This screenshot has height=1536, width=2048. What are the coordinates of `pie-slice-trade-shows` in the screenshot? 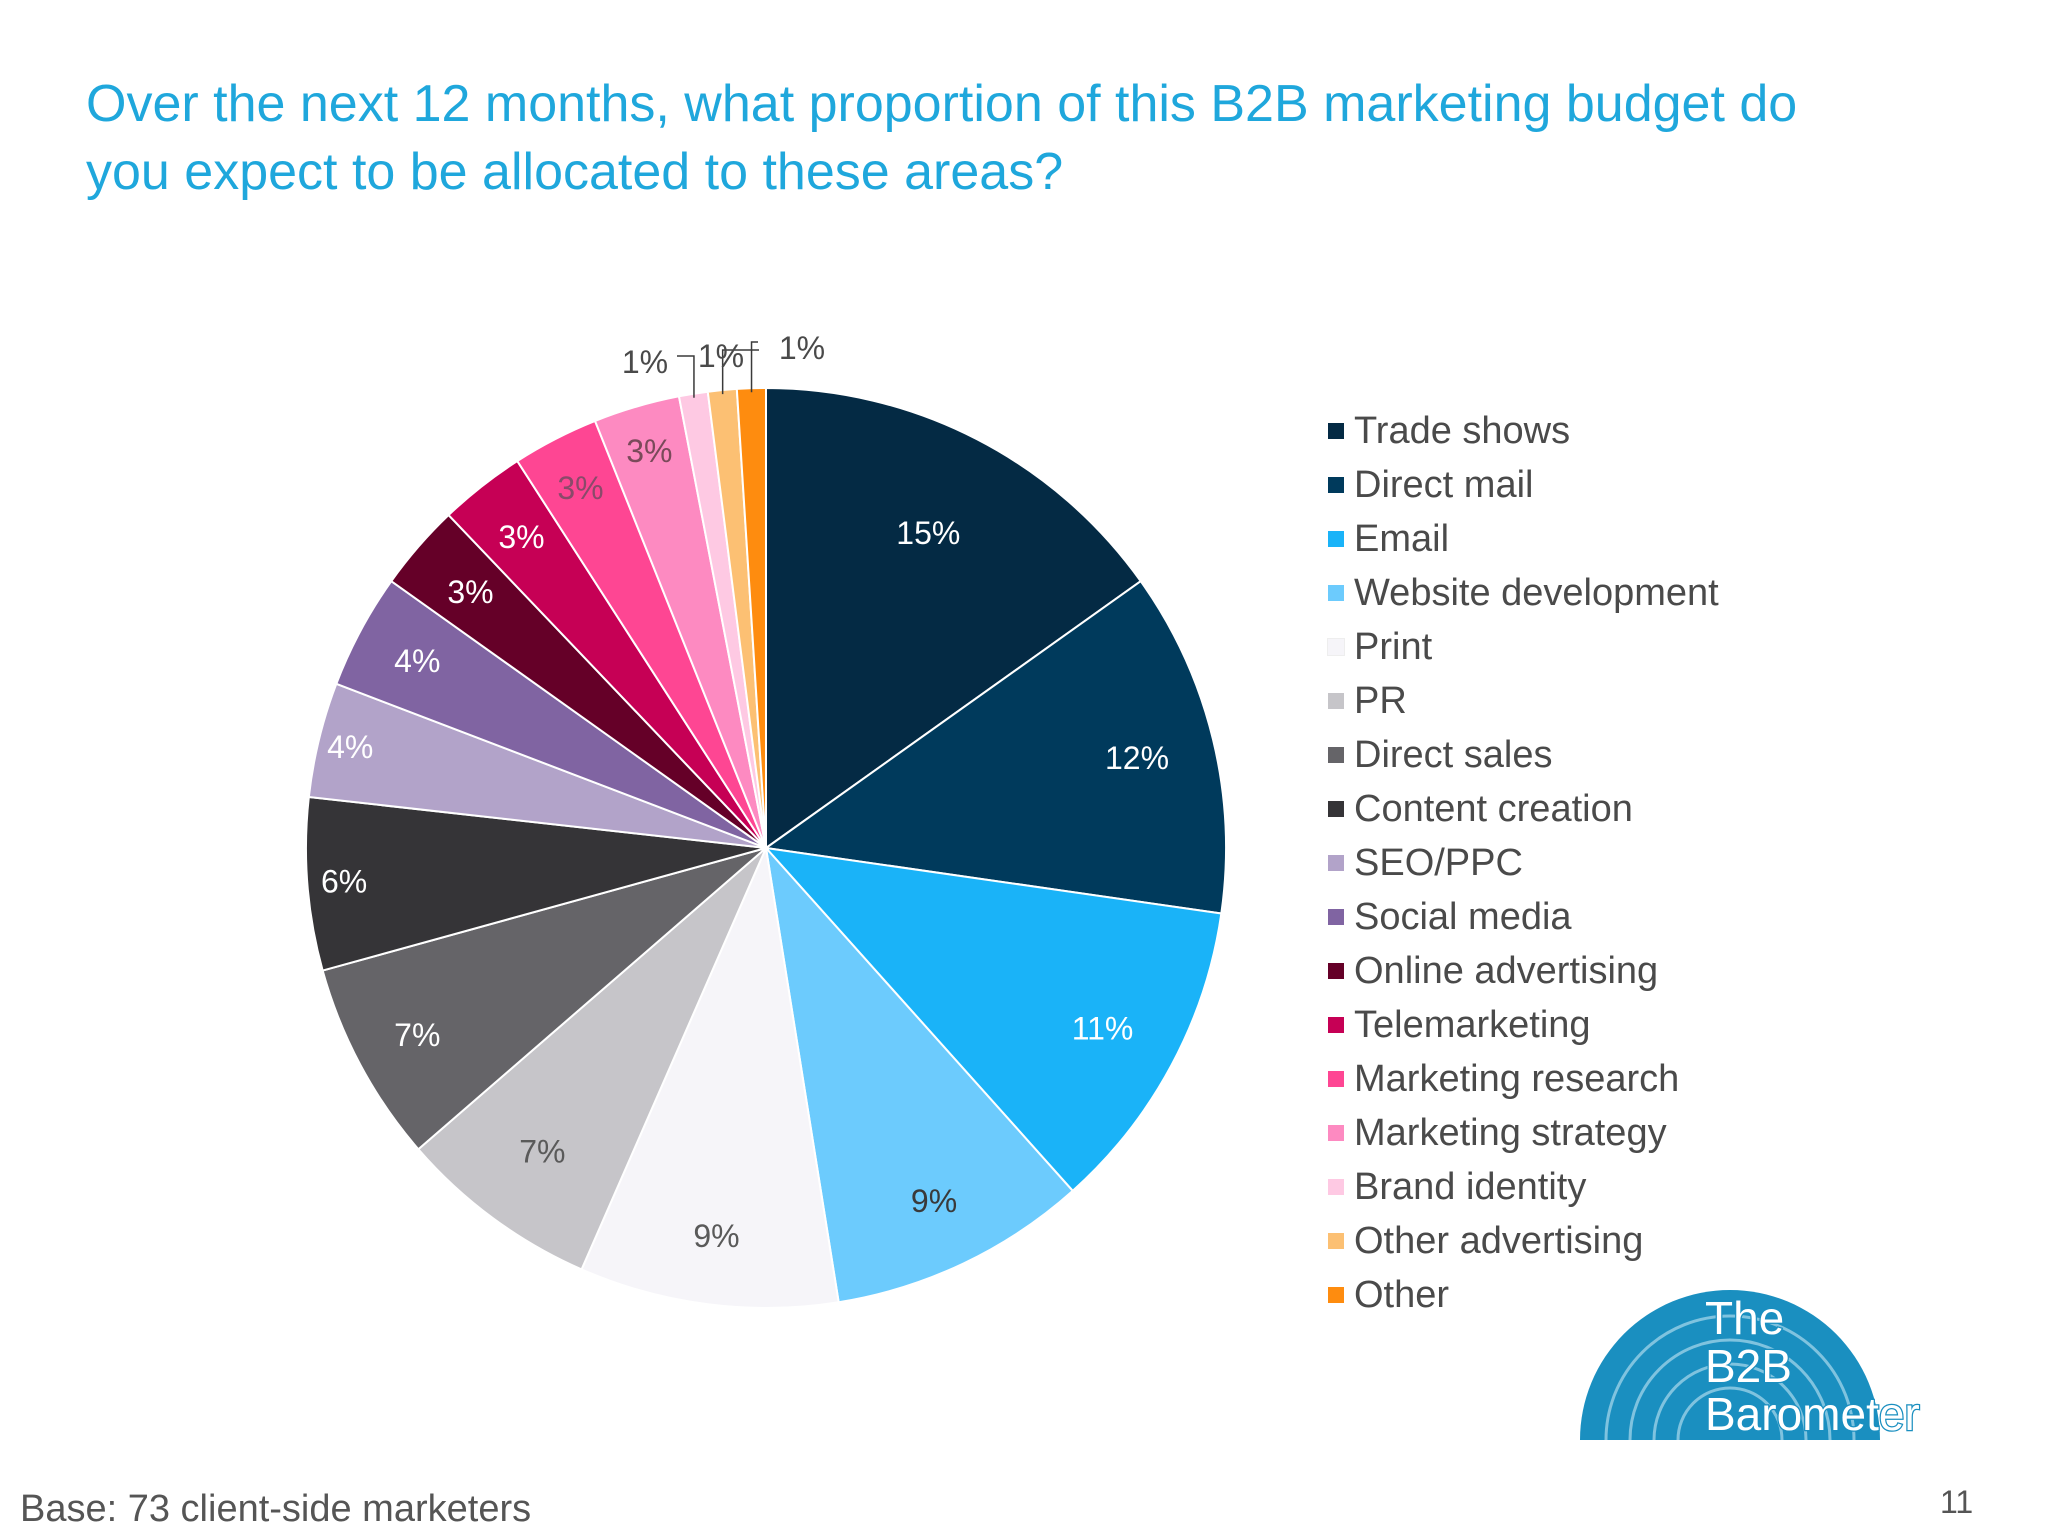 It's located at (954, 618).